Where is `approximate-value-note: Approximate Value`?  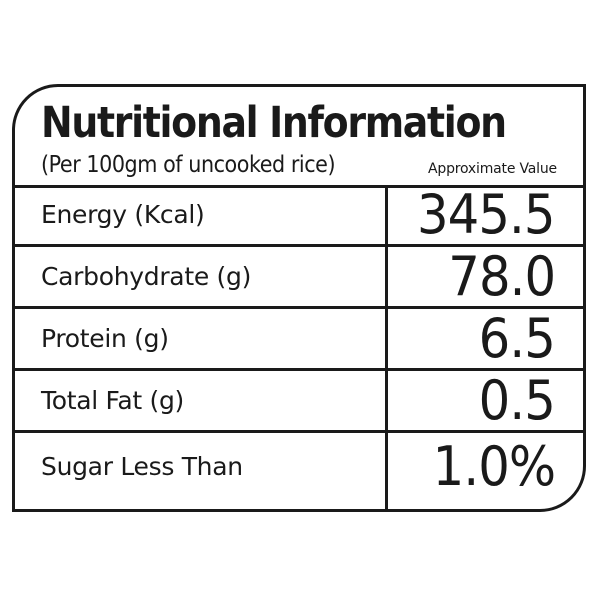
approximate-value-note: Approximate Value is located at coordinates (492, 169).